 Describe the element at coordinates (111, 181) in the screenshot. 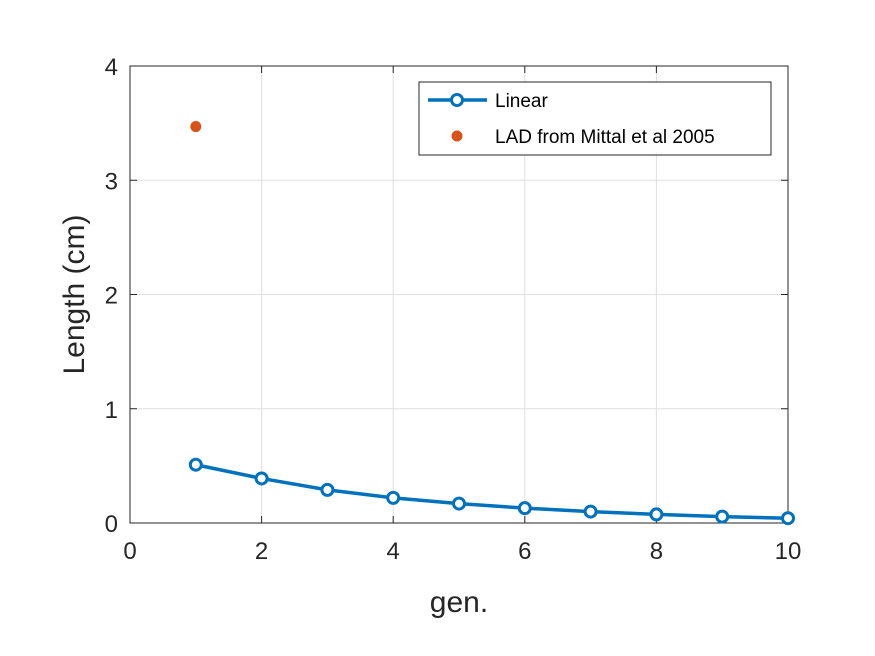

I see `y-tick-label: 3` at that location.